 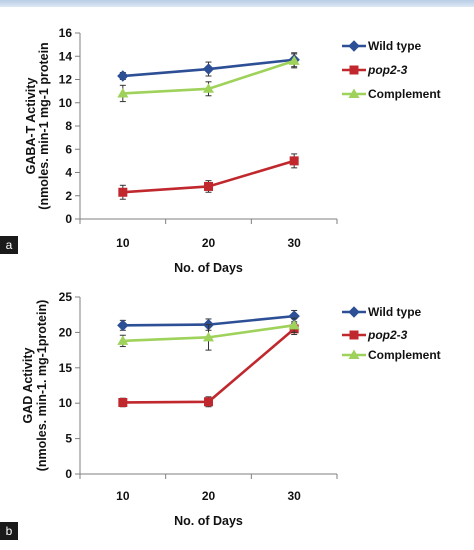 I want to click on panel-tag-label: a, so click(x=9, y=245).